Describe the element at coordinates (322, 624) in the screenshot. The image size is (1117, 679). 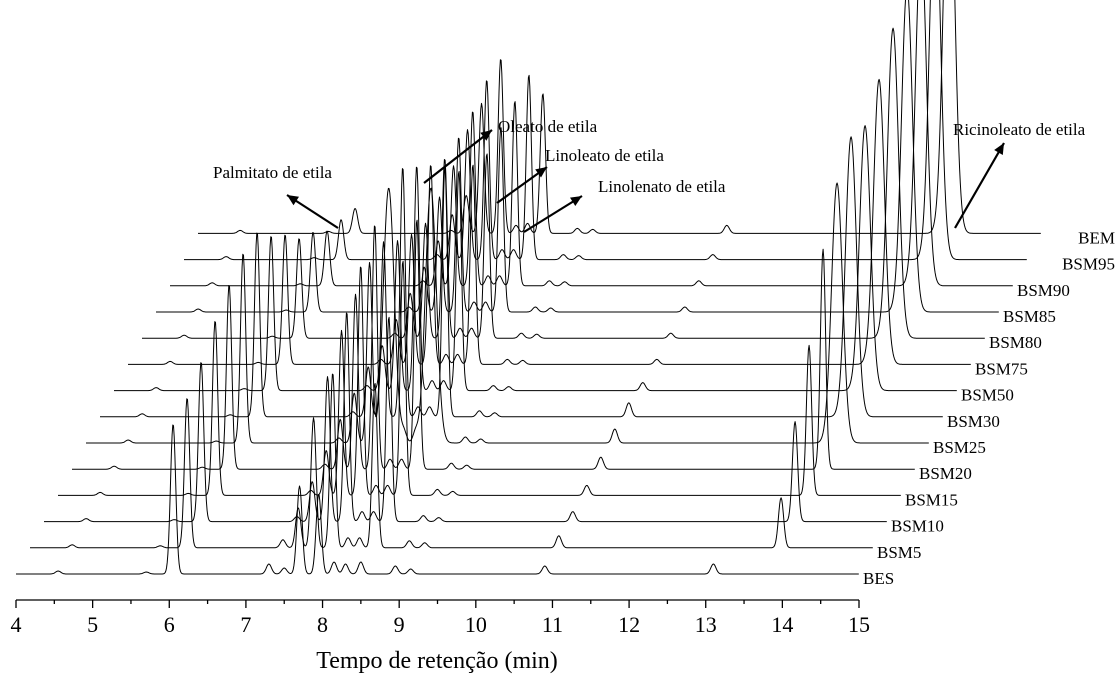
I see `x-tick-label: 8` at that location.